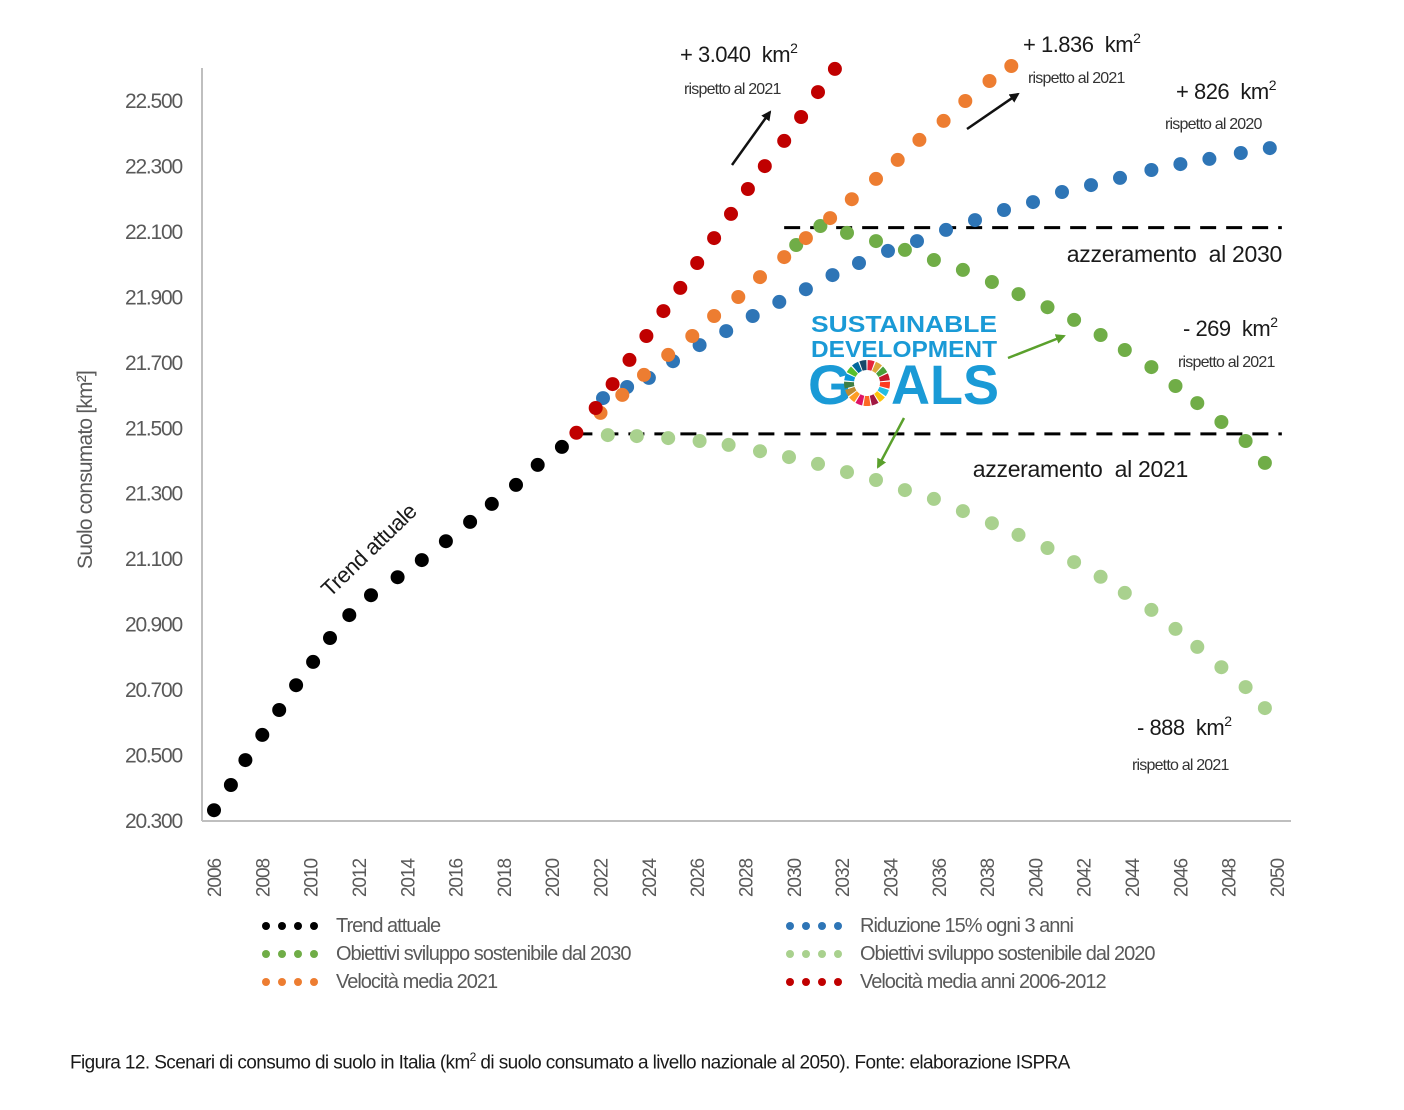  I want to click on legend-item: Obiettivi sviluppo sostenibile dal 2030, so click(447, 954).